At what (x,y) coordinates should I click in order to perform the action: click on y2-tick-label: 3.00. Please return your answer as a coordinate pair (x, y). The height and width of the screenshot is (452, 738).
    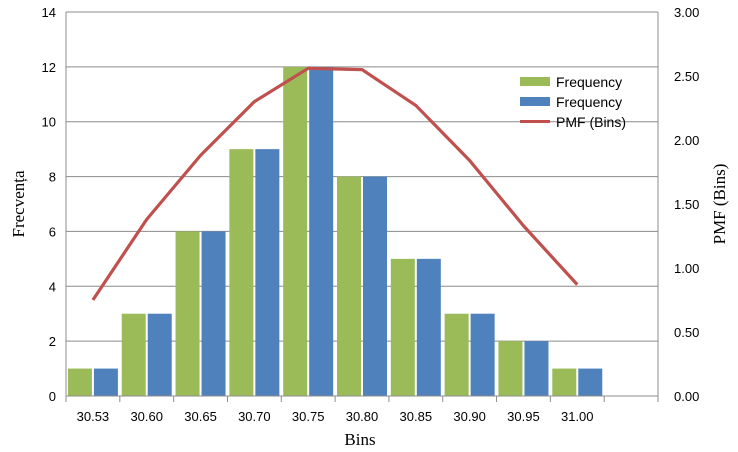
    Looking at the image, I should click on (686, 12).